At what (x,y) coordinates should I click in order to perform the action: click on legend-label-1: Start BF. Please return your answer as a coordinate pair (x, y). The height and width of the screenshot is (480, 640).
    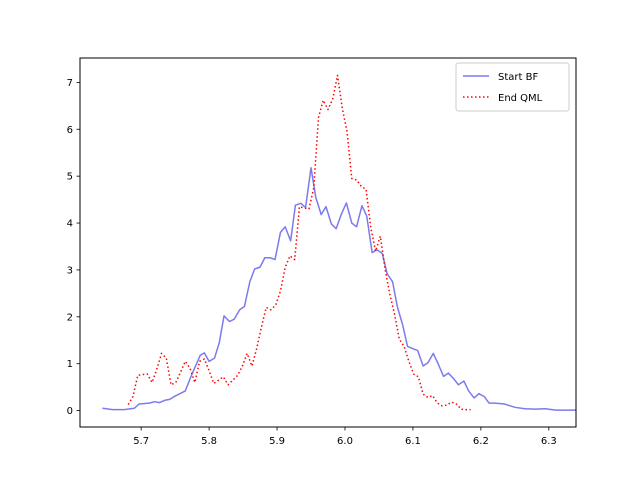
    Looking at the image, I should click on (518, 77).